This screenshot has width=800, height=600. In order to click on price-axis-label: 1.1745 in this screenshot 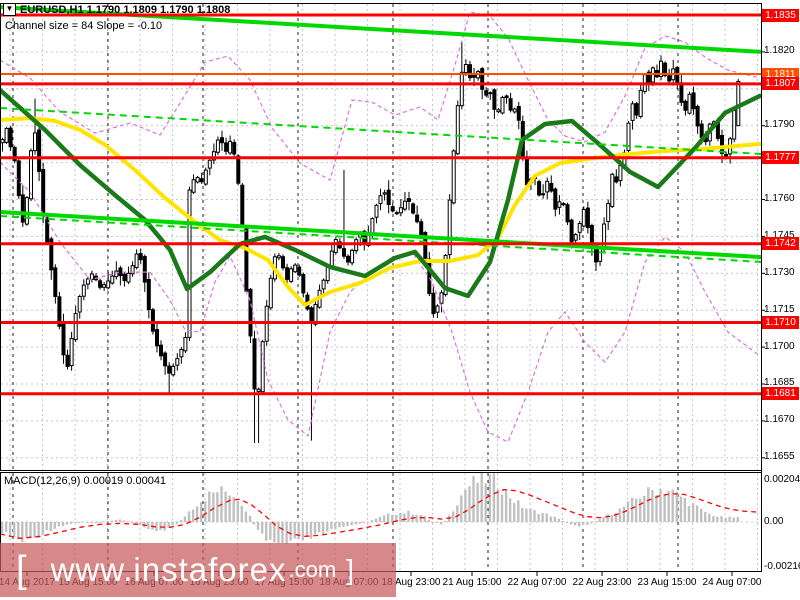, I will do `click(779, 235)`.